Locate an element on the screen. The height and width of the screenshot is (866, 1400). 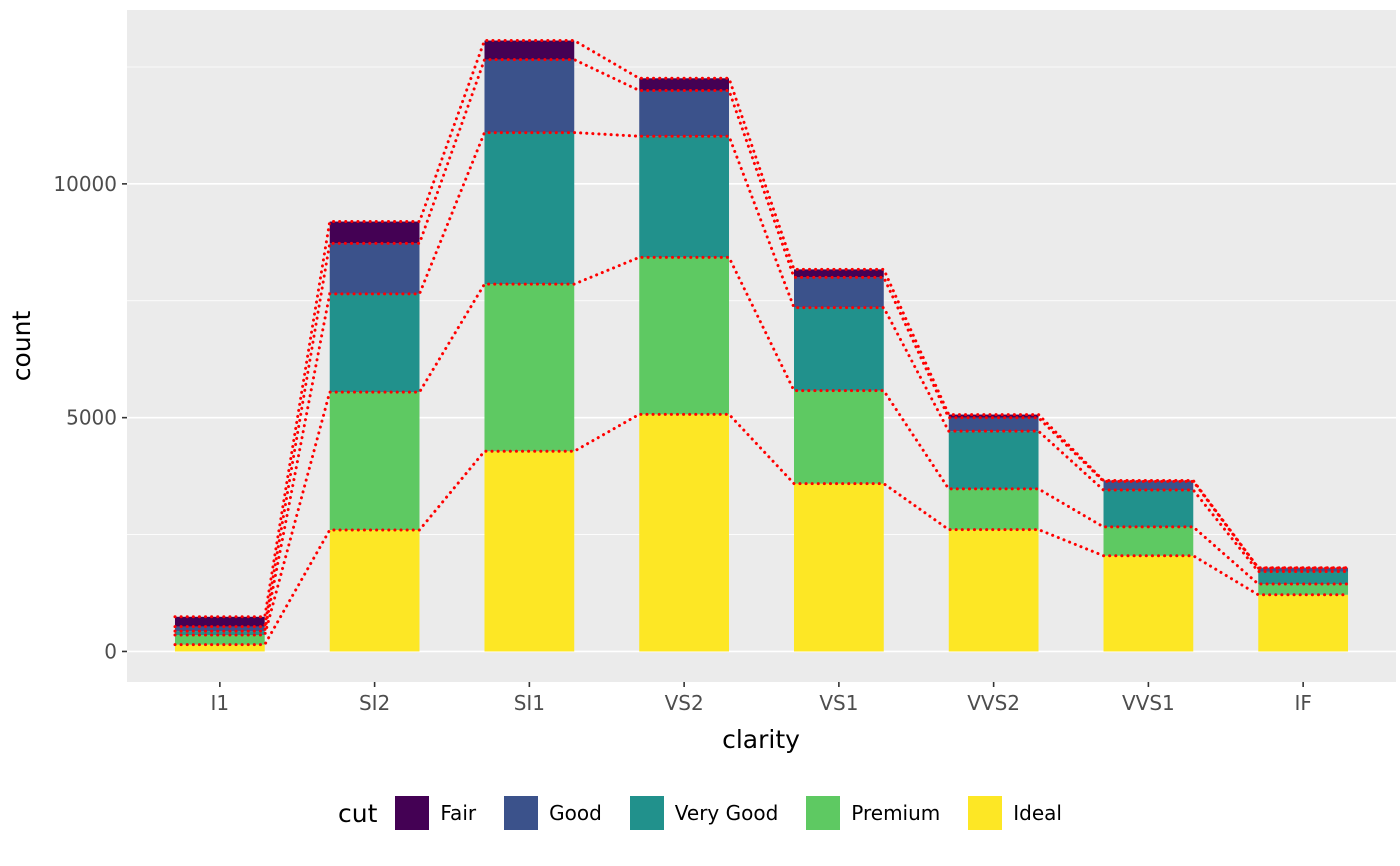
bar-segment-VS1-premium is located at coordinates (838, 437).